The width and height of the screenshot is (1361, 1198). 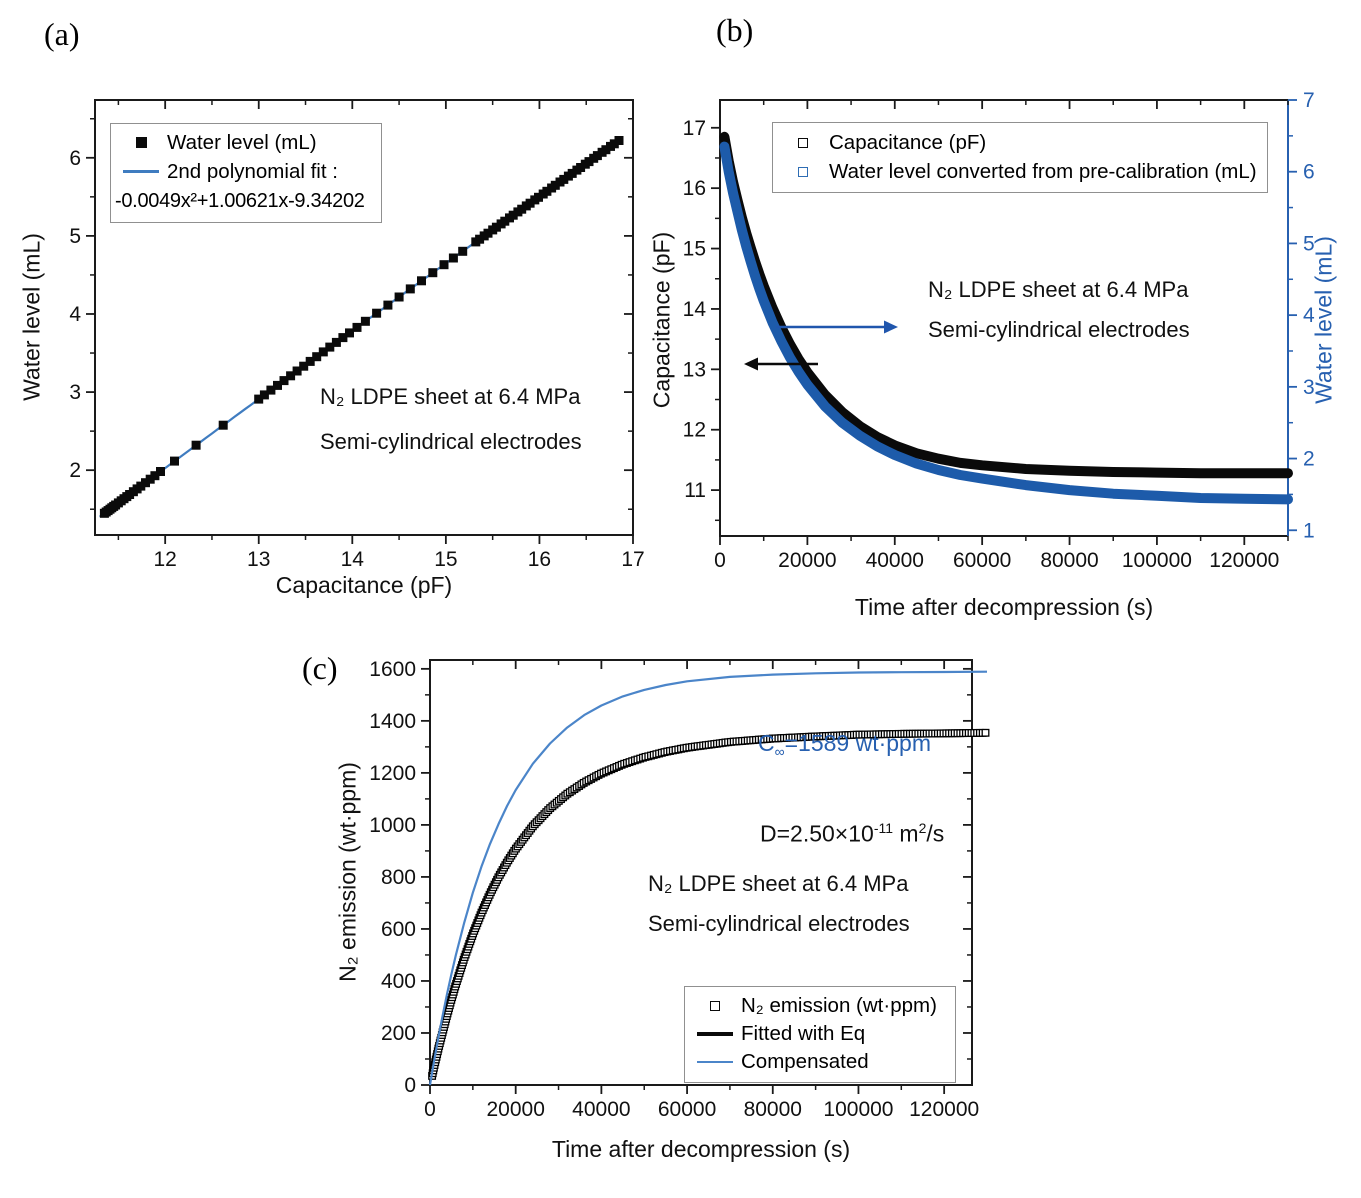 I want to click on x-tick-label: 80000, so click(x=773, y=1109).